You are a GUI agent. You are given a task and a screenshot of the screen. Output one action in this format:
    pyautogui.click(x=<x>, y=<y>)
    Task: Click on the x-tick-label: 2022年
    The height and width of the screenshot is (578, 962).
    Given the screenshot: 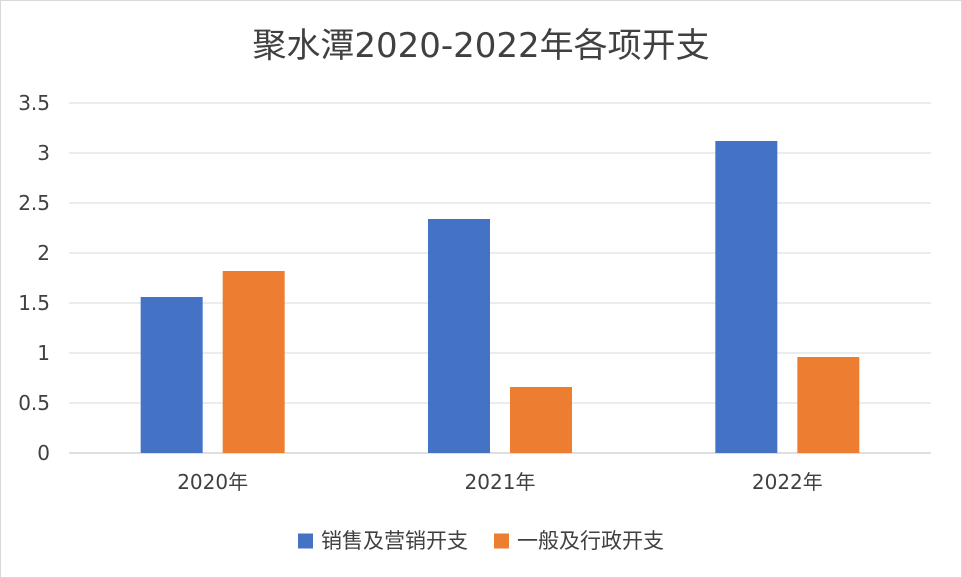 What is the action you would take?
    pyautogui.click(x=787, y=482)
    